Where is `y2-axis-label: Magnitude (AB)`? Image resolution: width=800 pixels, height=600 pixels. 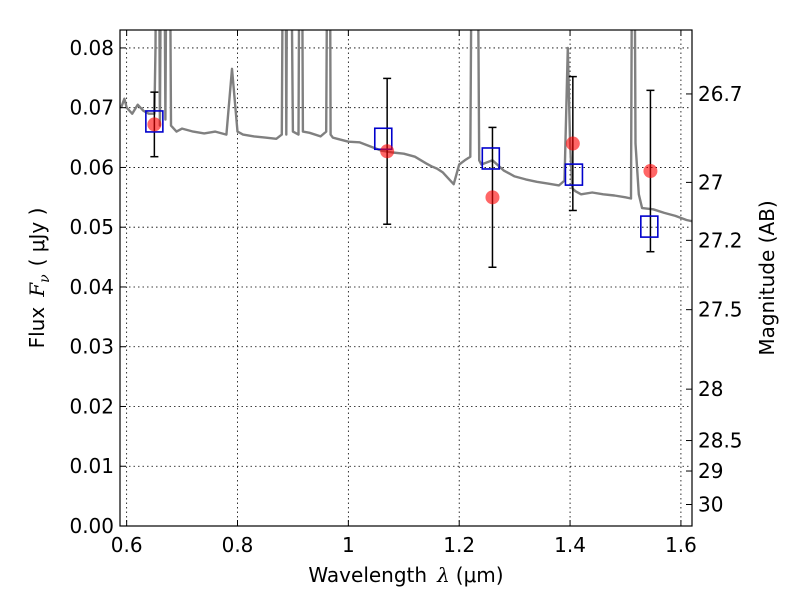
y2-axis-label: Magnitude (AB) is located at coordinates (767, 277).